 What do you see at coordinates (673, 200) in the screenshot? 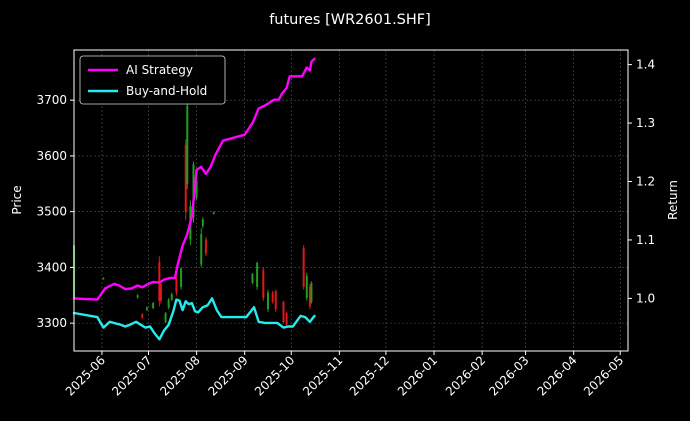
I see `y2-axis-title: Return` at bounding box center [673, 200].